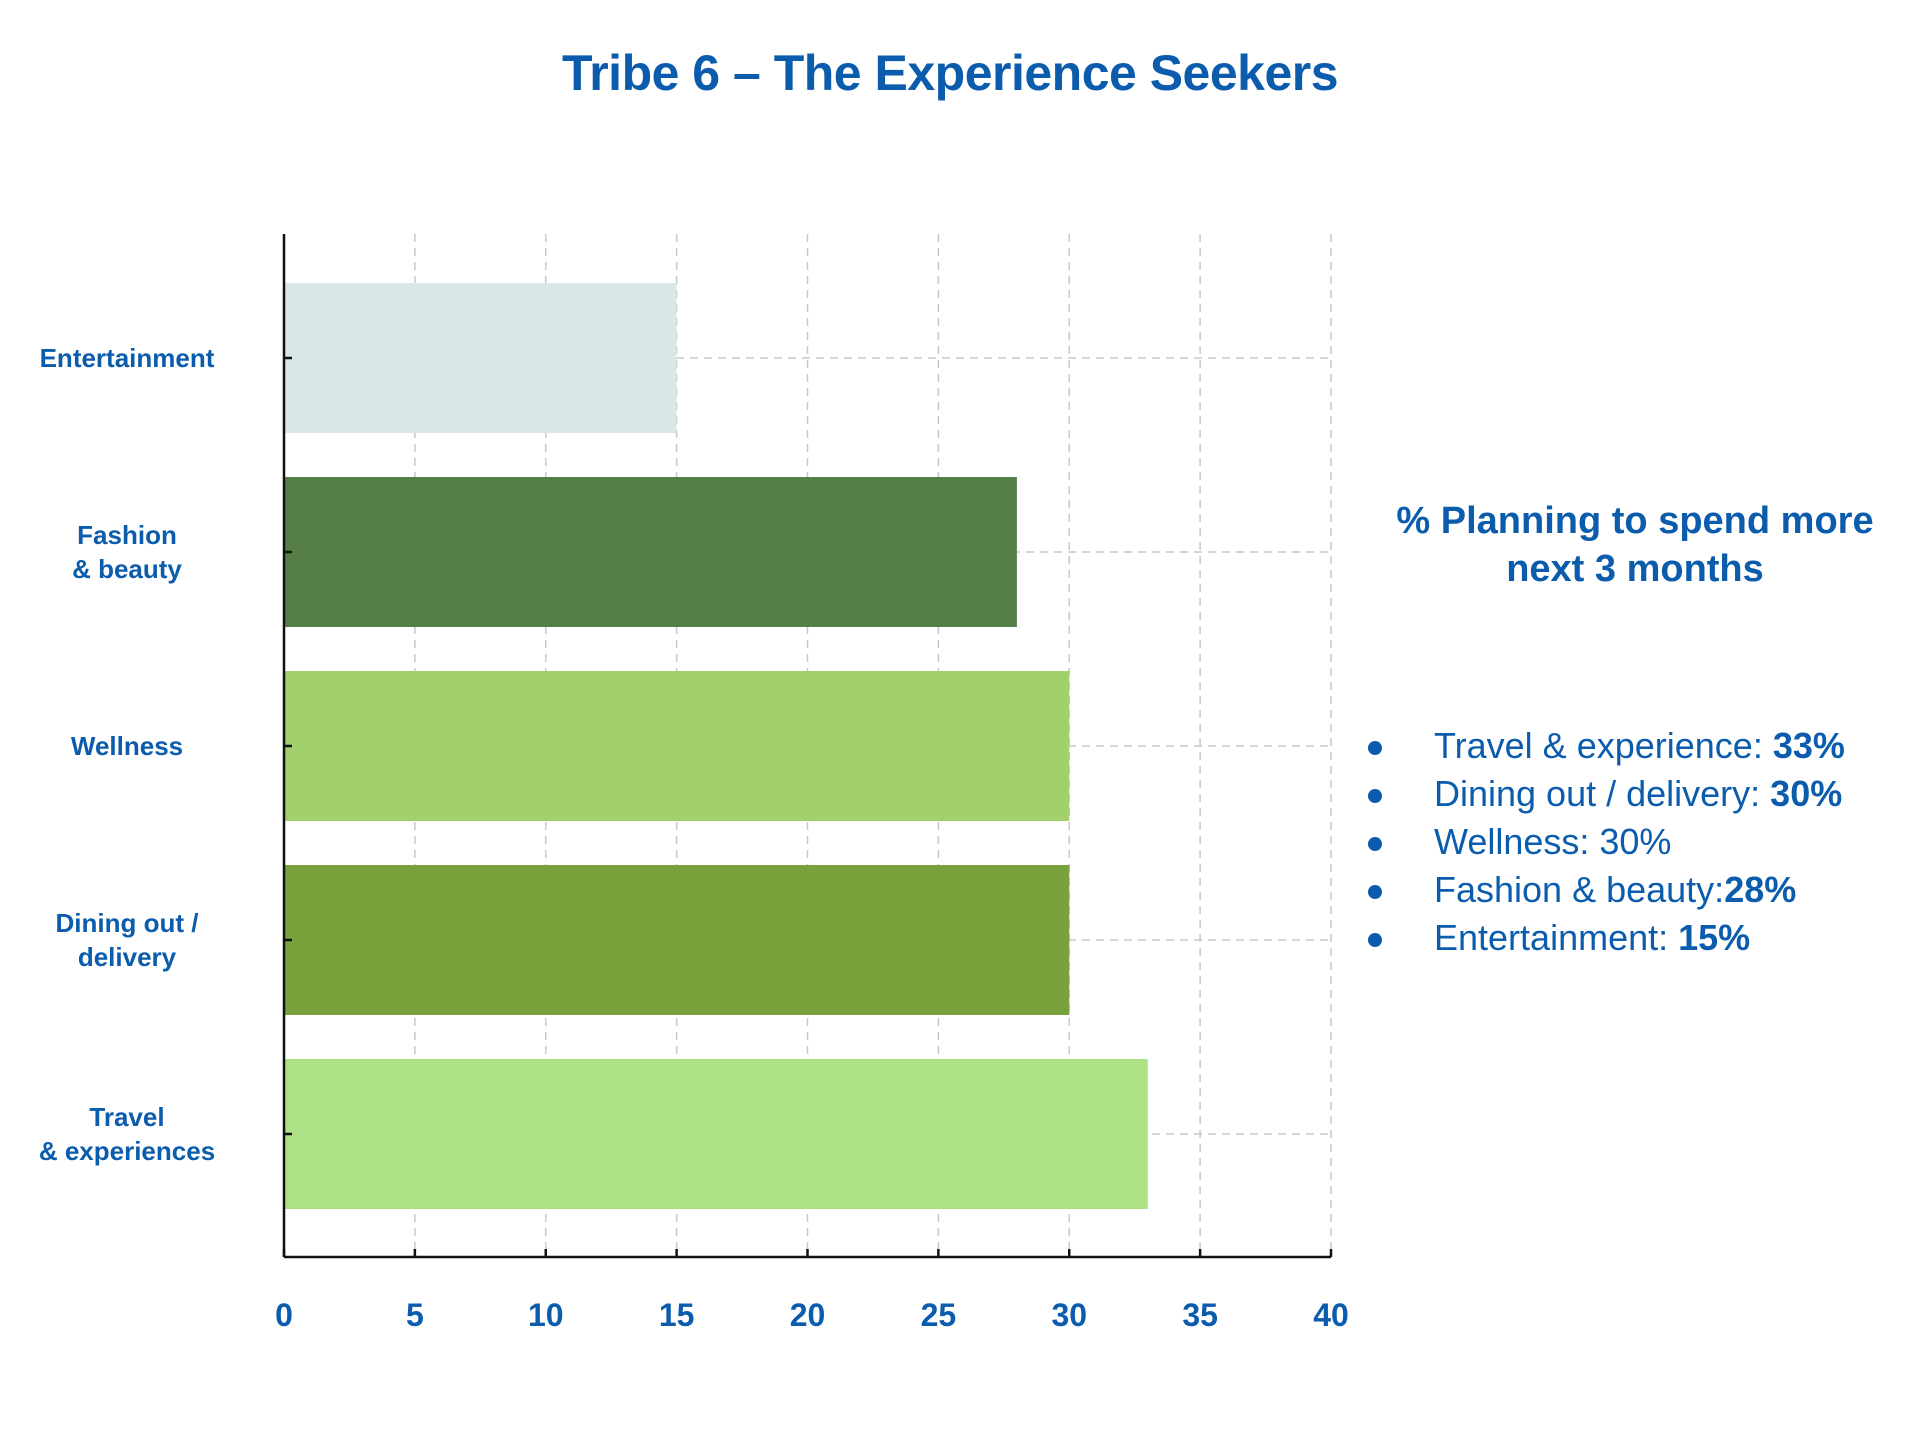  Describe the element at coordinates (127, 552) in the screenshot. I see `category-label: Fashion & beauty` at that location.